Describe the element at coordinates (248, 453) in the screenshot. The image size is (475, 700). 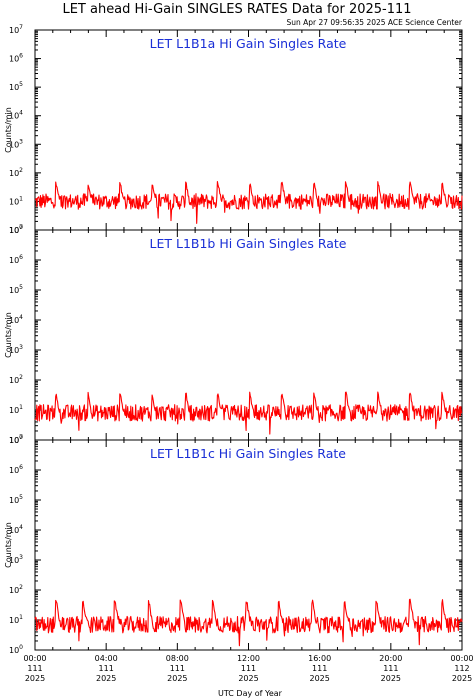
I see `panel-title: LET L1B1c Hi Gain Singles Rate` at that location.